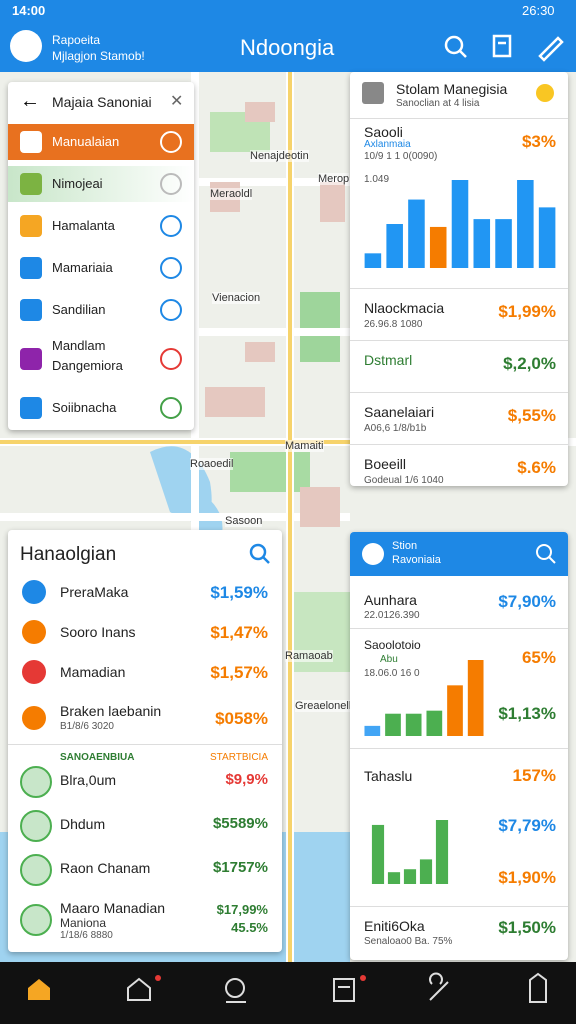  Describe the element at coordinates (393, 324) in the screenshot. I see `stat-sub: 26.96.8 1080` at that location.